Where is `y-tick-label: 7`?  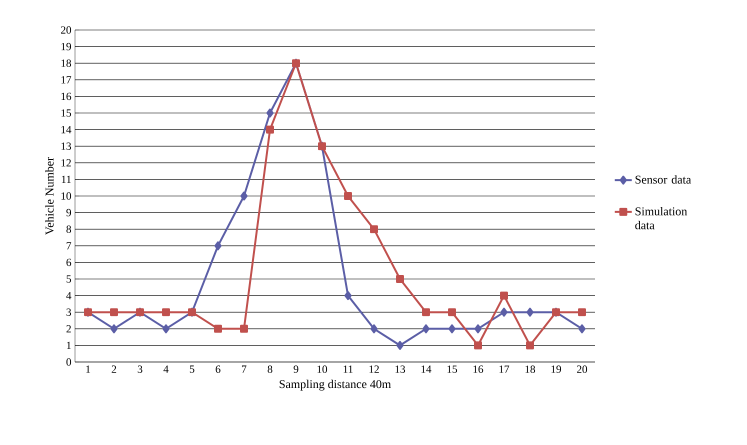 y-tick-label: 7 is located at coordinates (69, 246).